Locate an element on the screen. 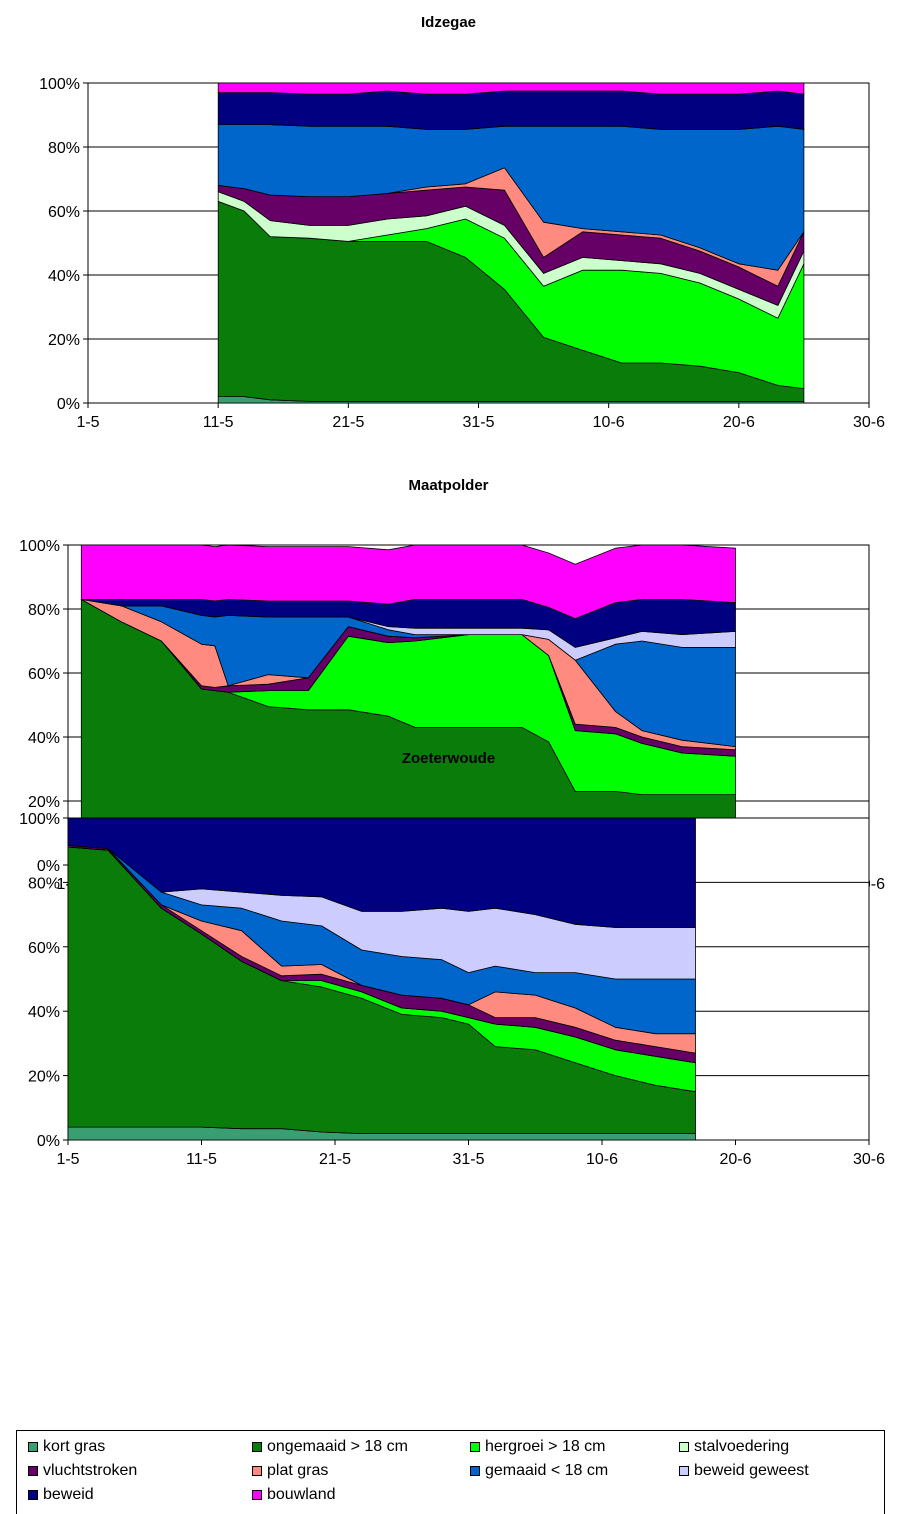 This screenshot has width=897, height=1514. legend-item: beweid is located at coordinates (61, 1495).